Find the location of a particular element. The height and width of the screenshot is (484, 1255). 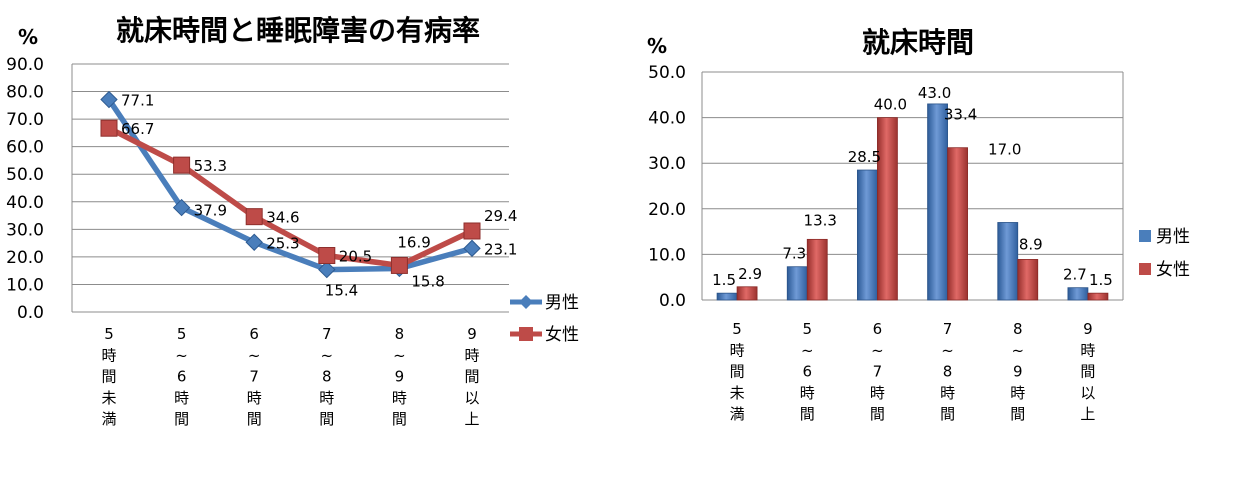

series-line is located at coordinates (290, 197).